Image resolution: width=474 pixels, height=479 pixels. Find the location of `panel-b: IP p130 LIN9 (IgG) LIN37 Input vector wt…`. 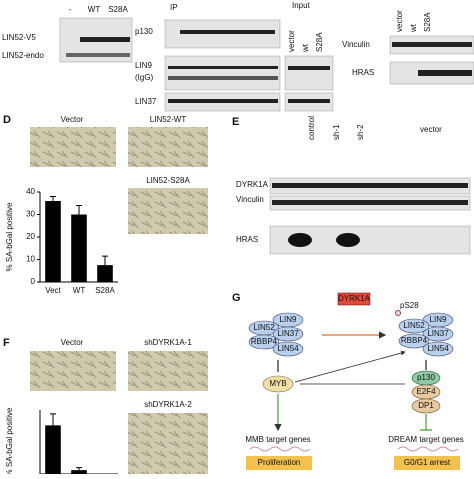

panel-b: IP p130 LIN9 (IgG) LIN37 Input vector wt… is located at coordinates (234, 56).